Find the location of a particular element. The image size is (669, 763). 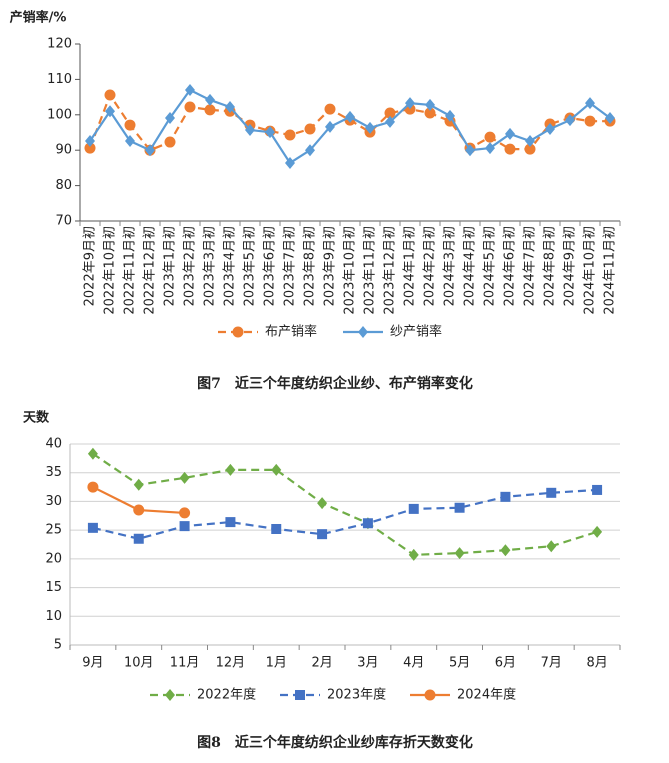

x-tick-label: 4月 is located at coordinates (413, 663).